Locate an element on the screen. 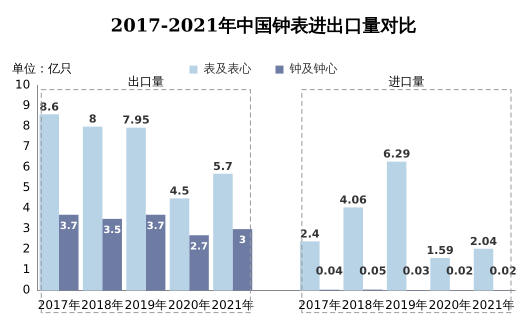 Image resolution: width=531 pixels, height=333 pixels. y-tick-label: 9 is located at coordinates (26, 105).